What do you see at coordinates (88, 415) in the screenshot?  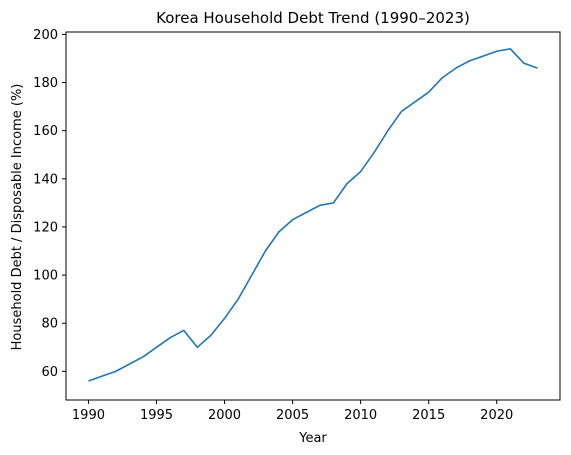 I see `x-tick-label: 1990` at bounding box center [88, 415].